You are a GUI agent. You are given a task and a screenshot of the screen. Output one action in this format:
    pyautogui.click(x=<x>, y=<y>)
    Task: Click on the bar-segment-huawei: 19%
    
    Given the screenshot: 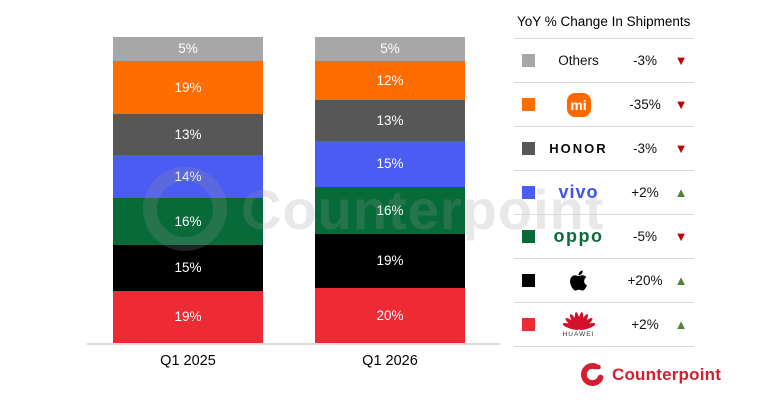 What is the action you would take?
    pyautogui.click(x=188, y=317)
    